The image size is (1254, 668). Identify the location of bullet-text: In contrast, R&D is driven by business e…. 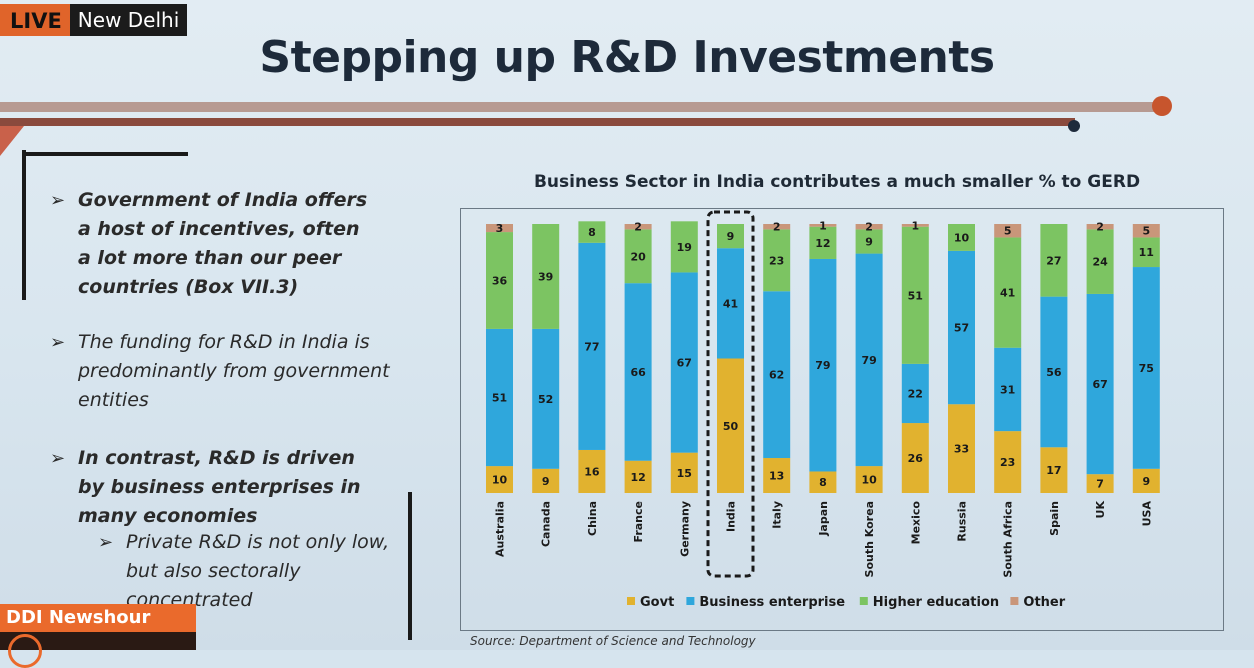
(219, 487).